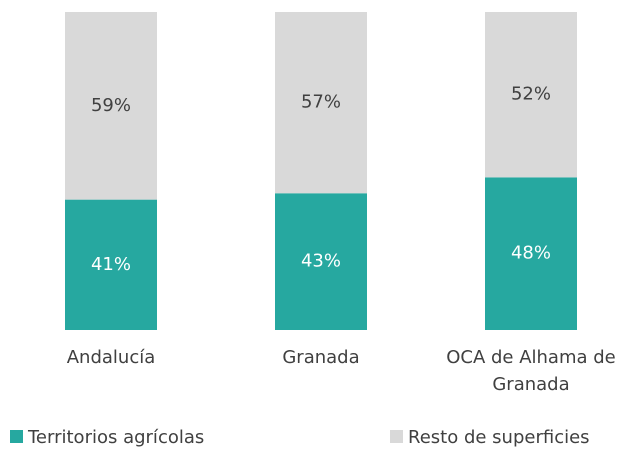 The width and height of the screenshot is (628, 450). I want to click on value-label: 48%, so click(531, 253).